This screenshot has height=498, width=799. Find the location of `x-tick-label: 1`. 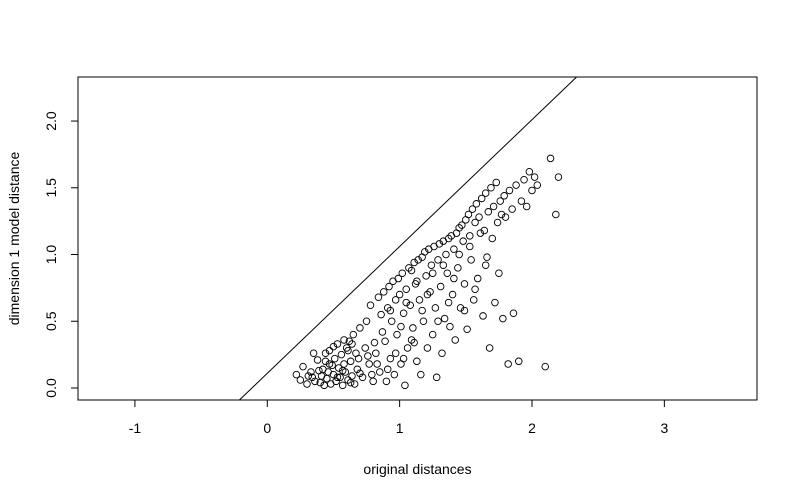

x-tick-label: 1 is located at coordinates (400, 428).